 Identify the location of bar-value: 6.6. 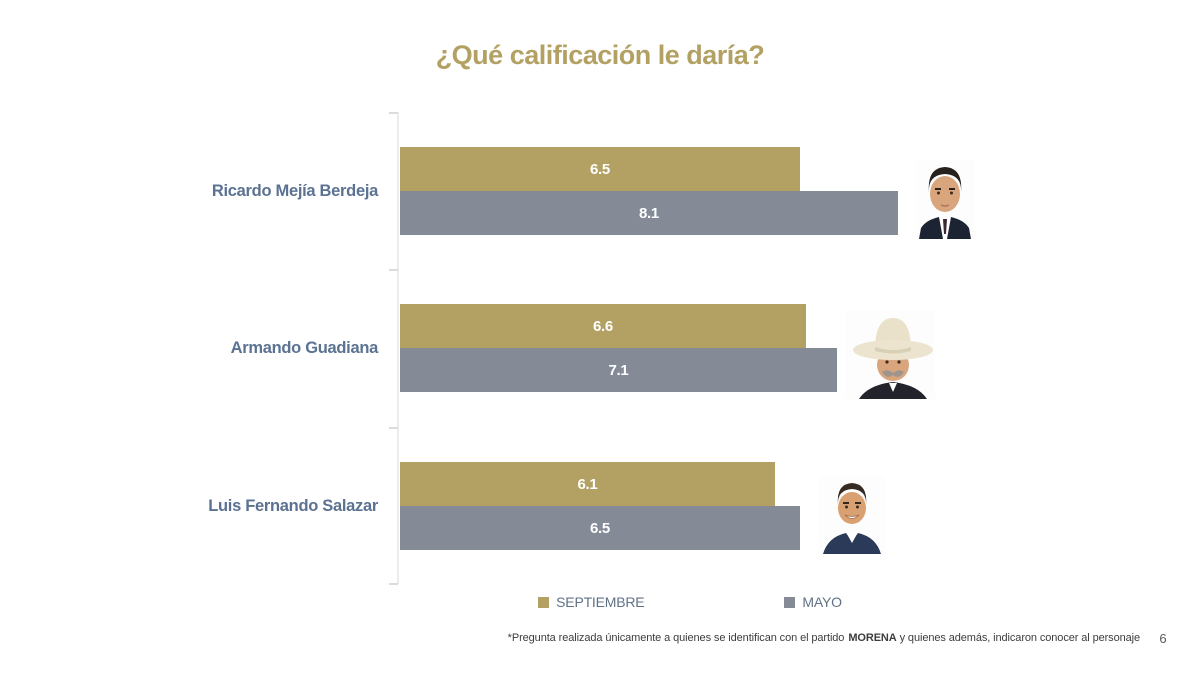
(603, 326).